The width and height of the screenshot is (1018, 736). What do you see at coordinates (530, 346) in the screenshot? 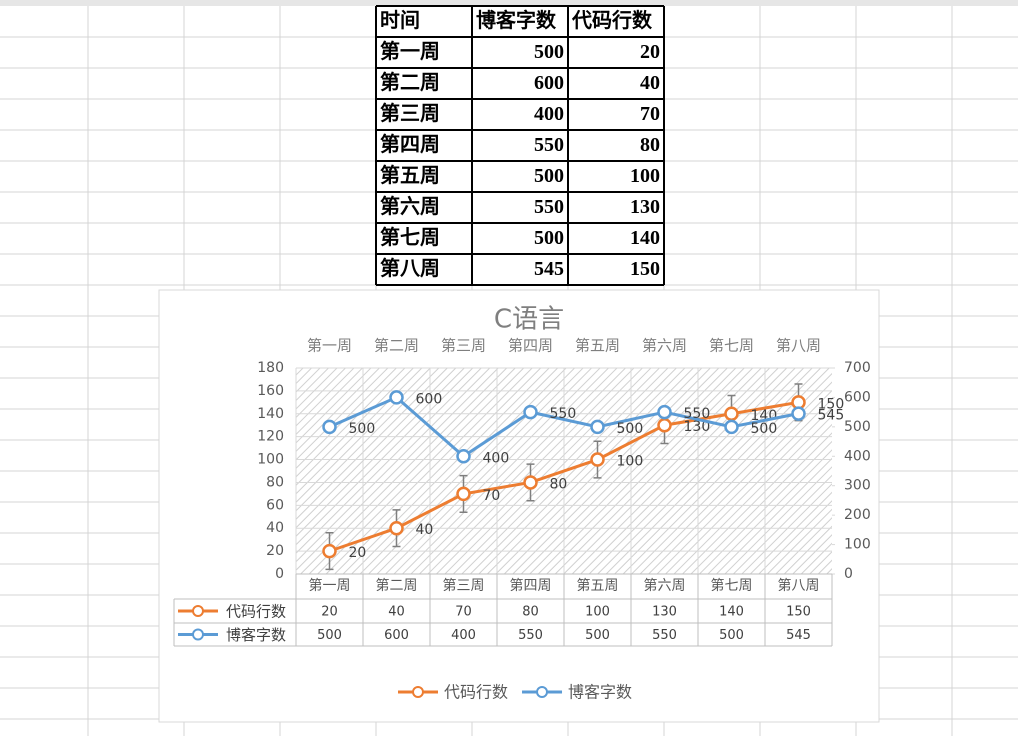
I see `top-category-label: 第四周` at bounding box center [530, 346].